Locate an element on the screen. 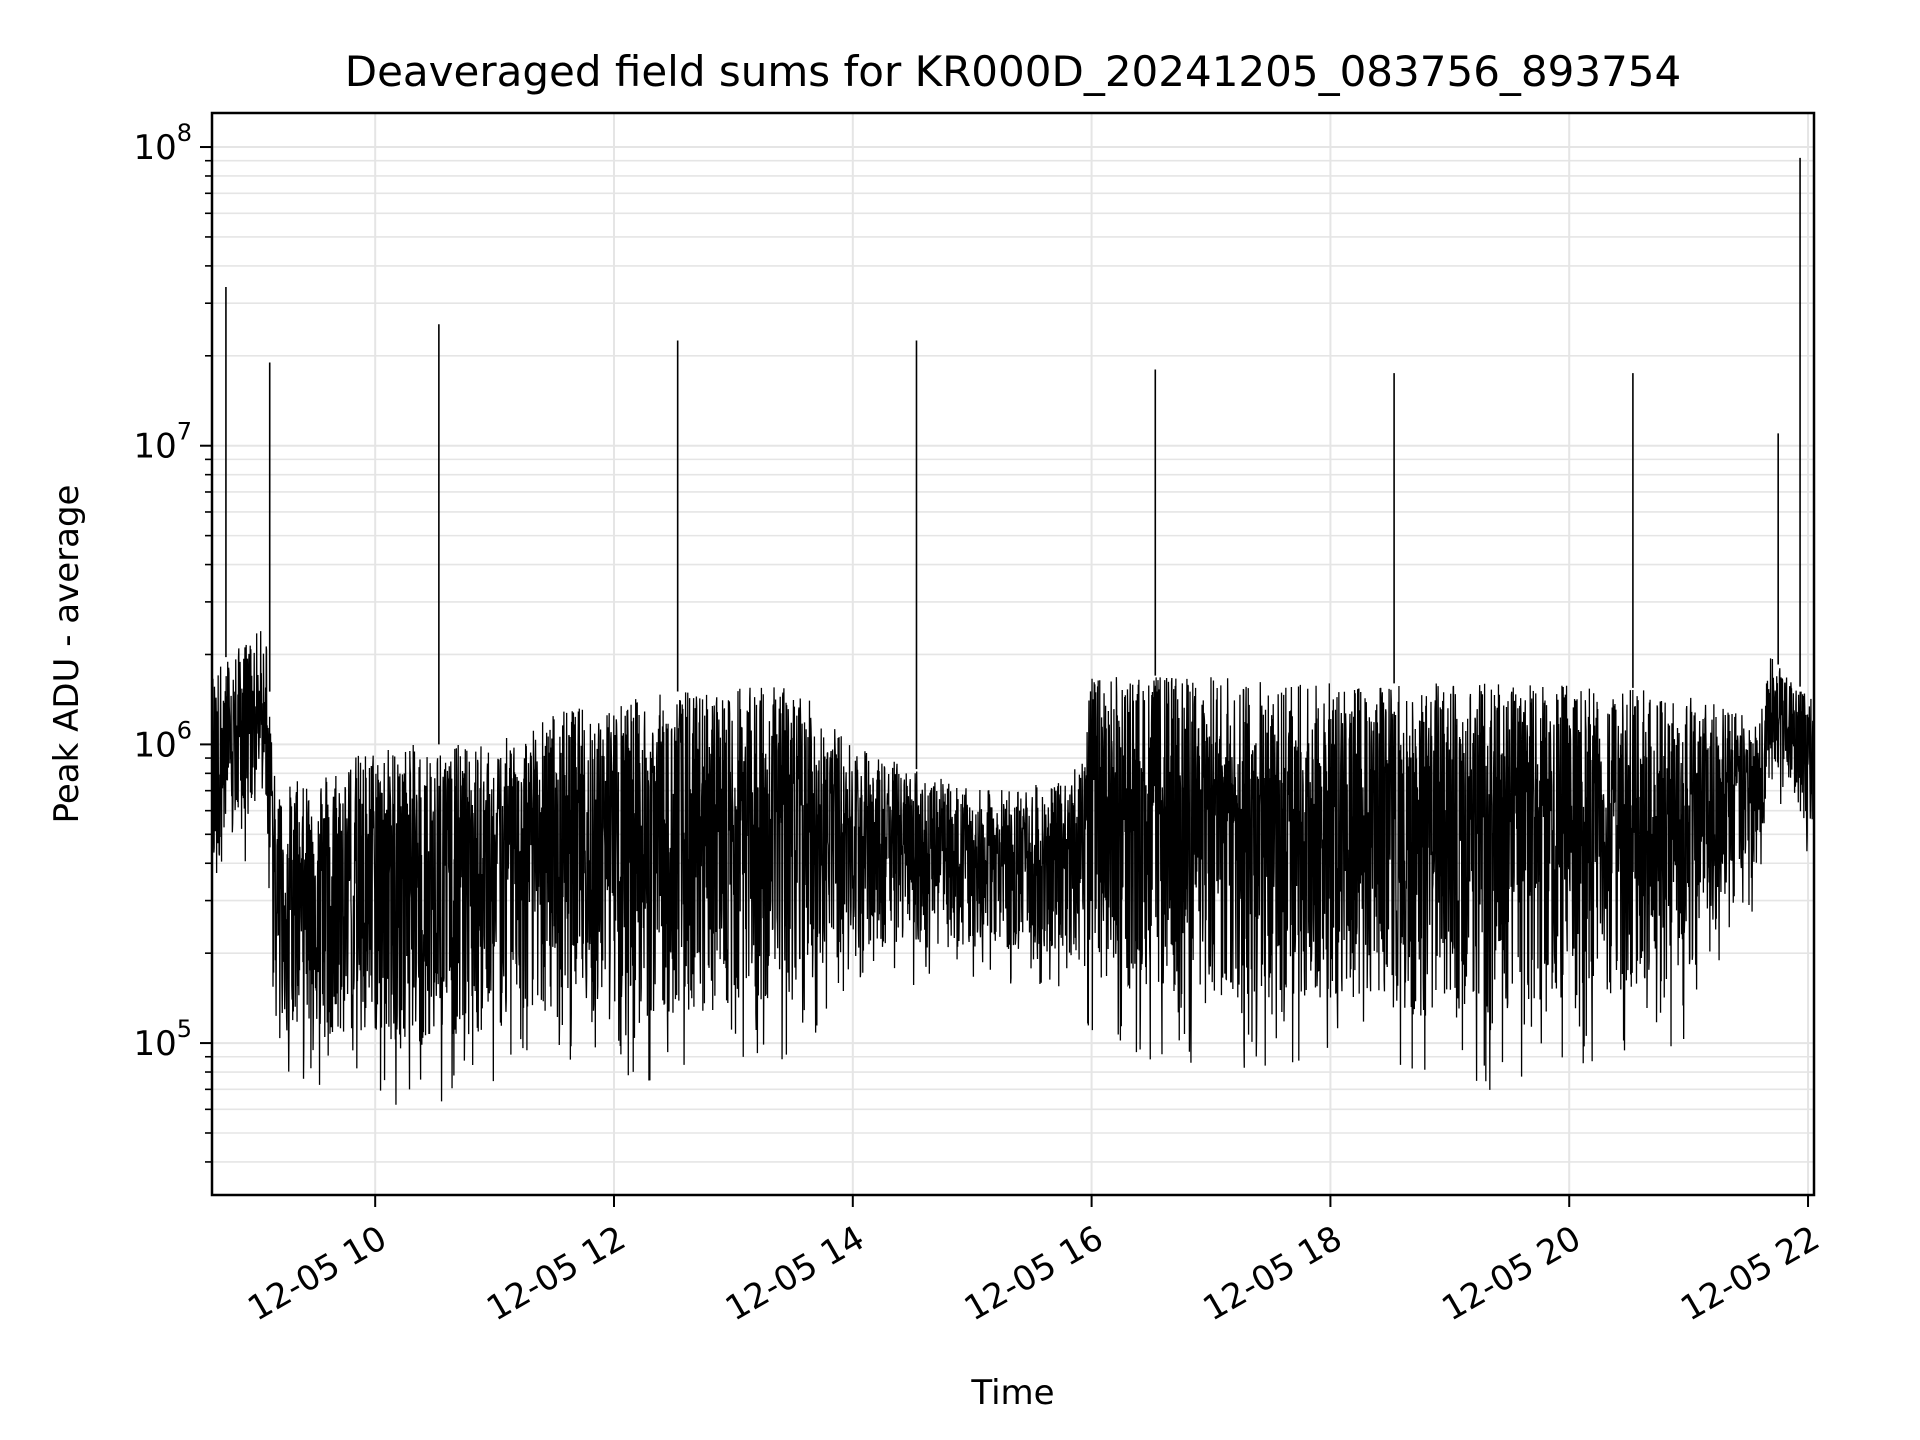 The width and height of the screenshot is (1920, 1440). y-axis-label: Peak ADU - average is located at coordinates (67, 654).